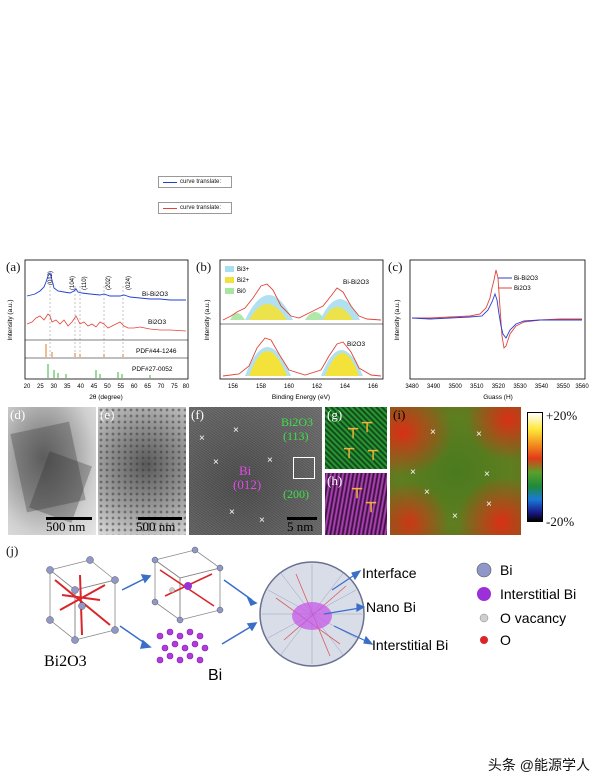 This screenshot has width=600, height=783. What do you see at coordinates (434, 387) in the screenshot?
I see `epr-xtick: 3490` at bounding box center [434, 387].